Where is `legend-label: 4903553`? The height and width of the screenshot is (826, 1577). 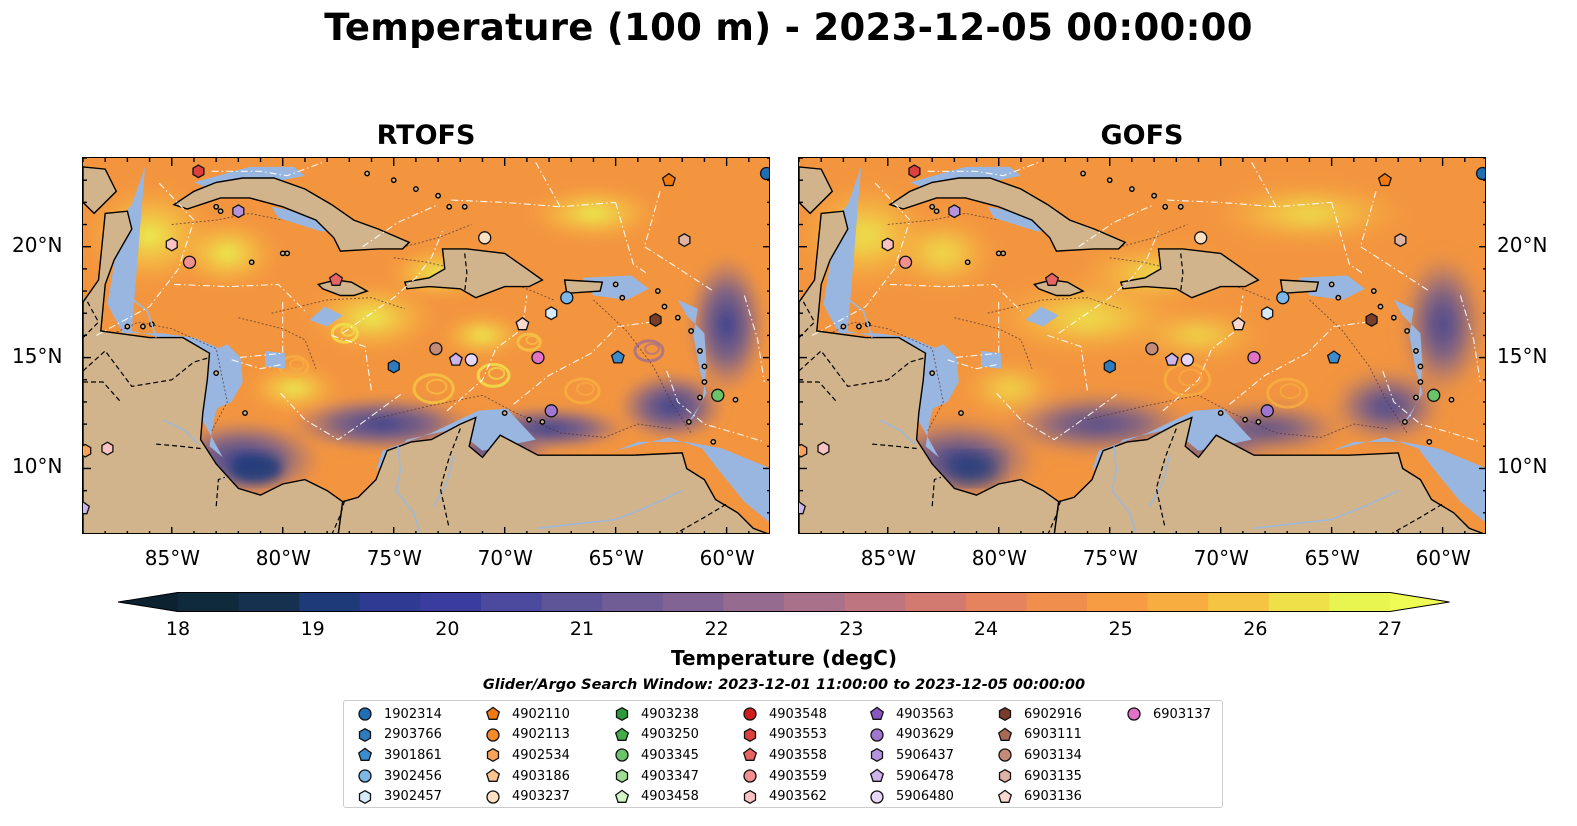 legend-label: 4903553 is located at coordinates (798, 735).